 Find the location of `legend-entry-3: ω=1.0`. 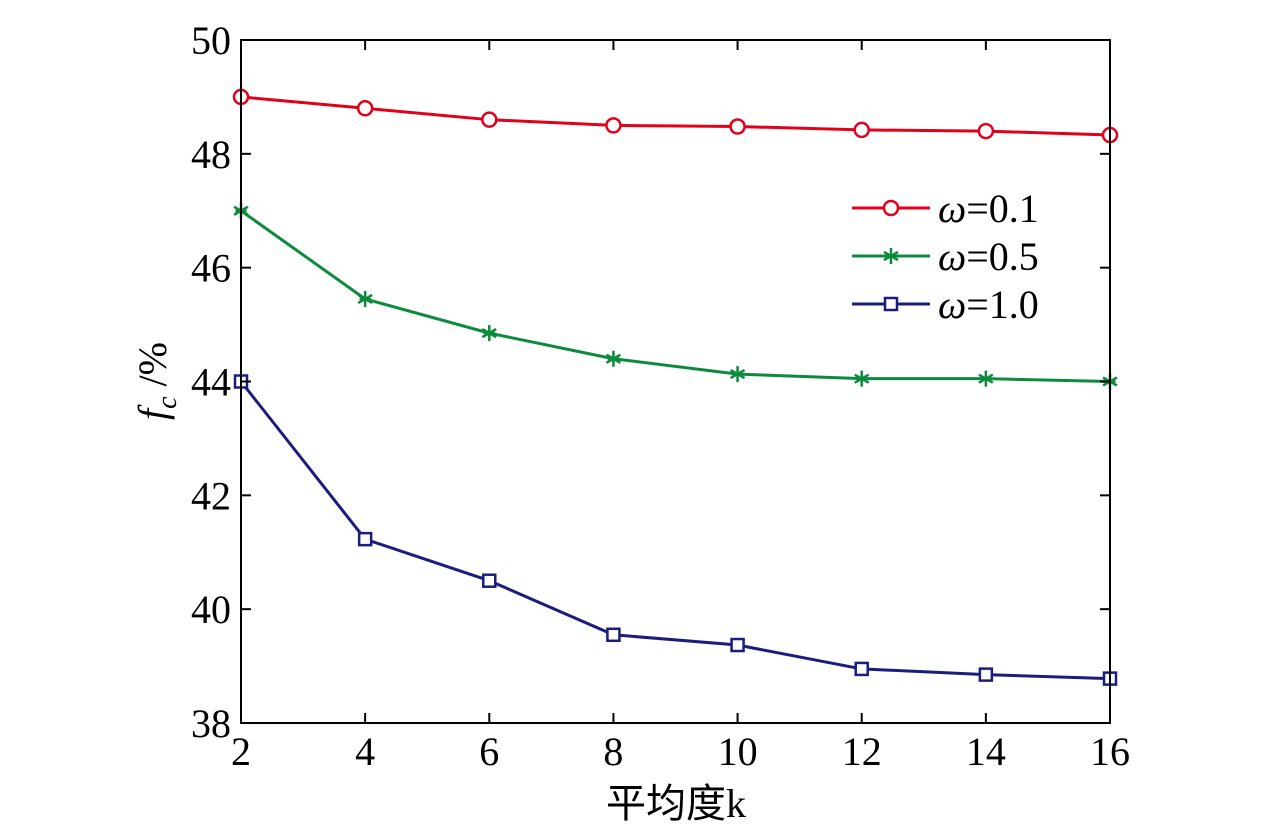

legend-entry-3: ω=1.0 is located at coordinates (945, 304).